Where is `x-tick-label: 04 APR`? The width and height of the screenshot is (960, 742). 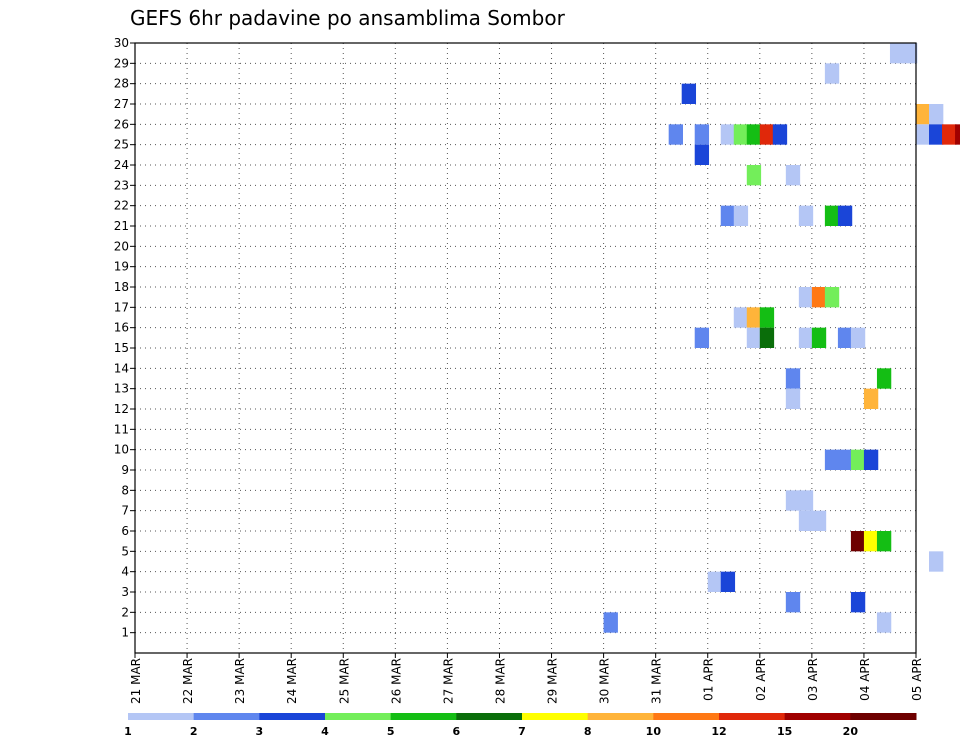 x-tick-label: 04 APR is located at coordinates (865, 679).